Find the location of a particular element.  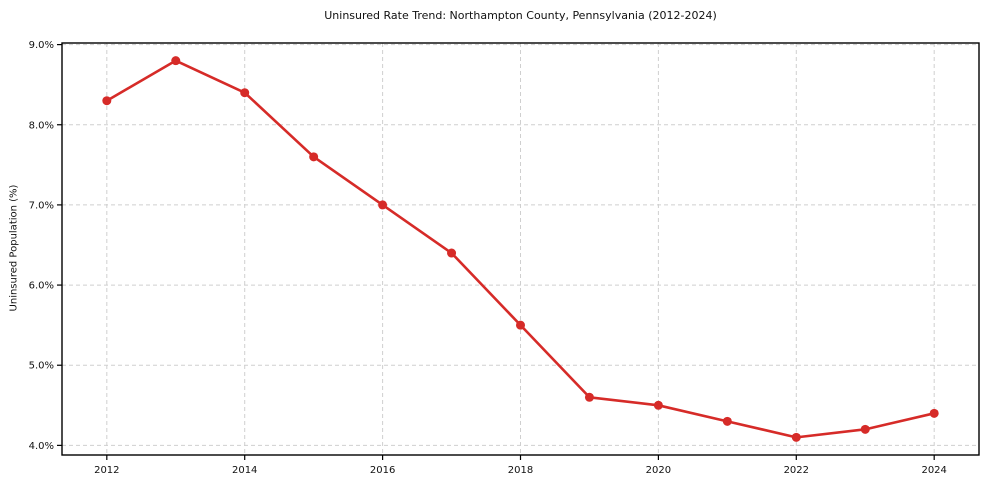

y-tick-label: 7.0% is located at coordinates (41, 205).